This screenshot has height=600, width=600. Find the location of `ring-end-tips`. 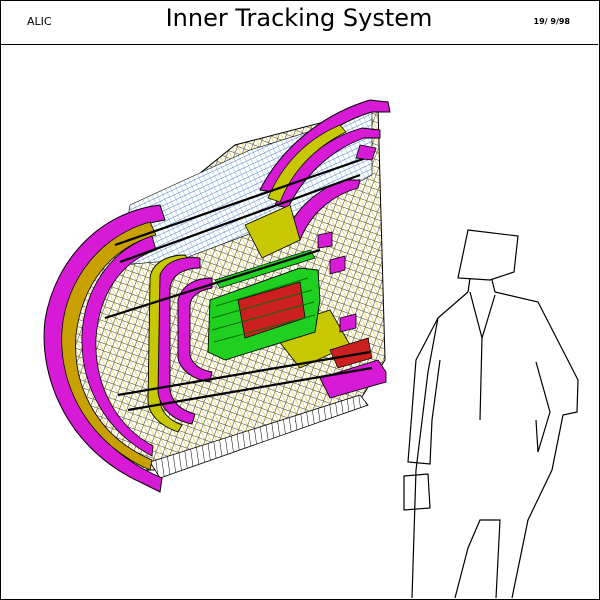

ring-end-tips is located at coordinates (347, 238).